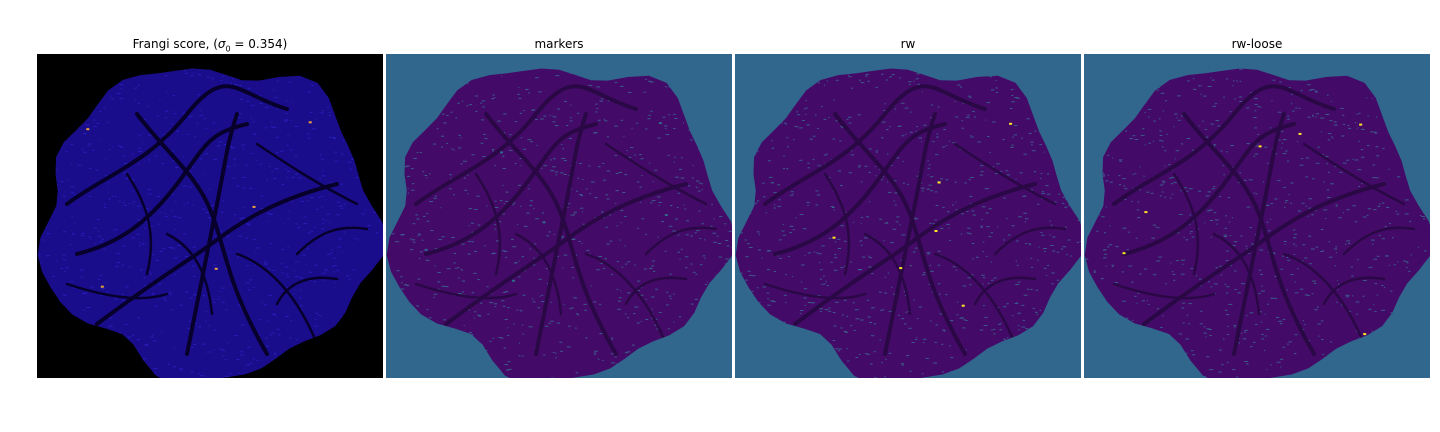  Describe the element at coordinates (908, 44) in the screenshot. I see `panel-title-rw: rw` at that location.